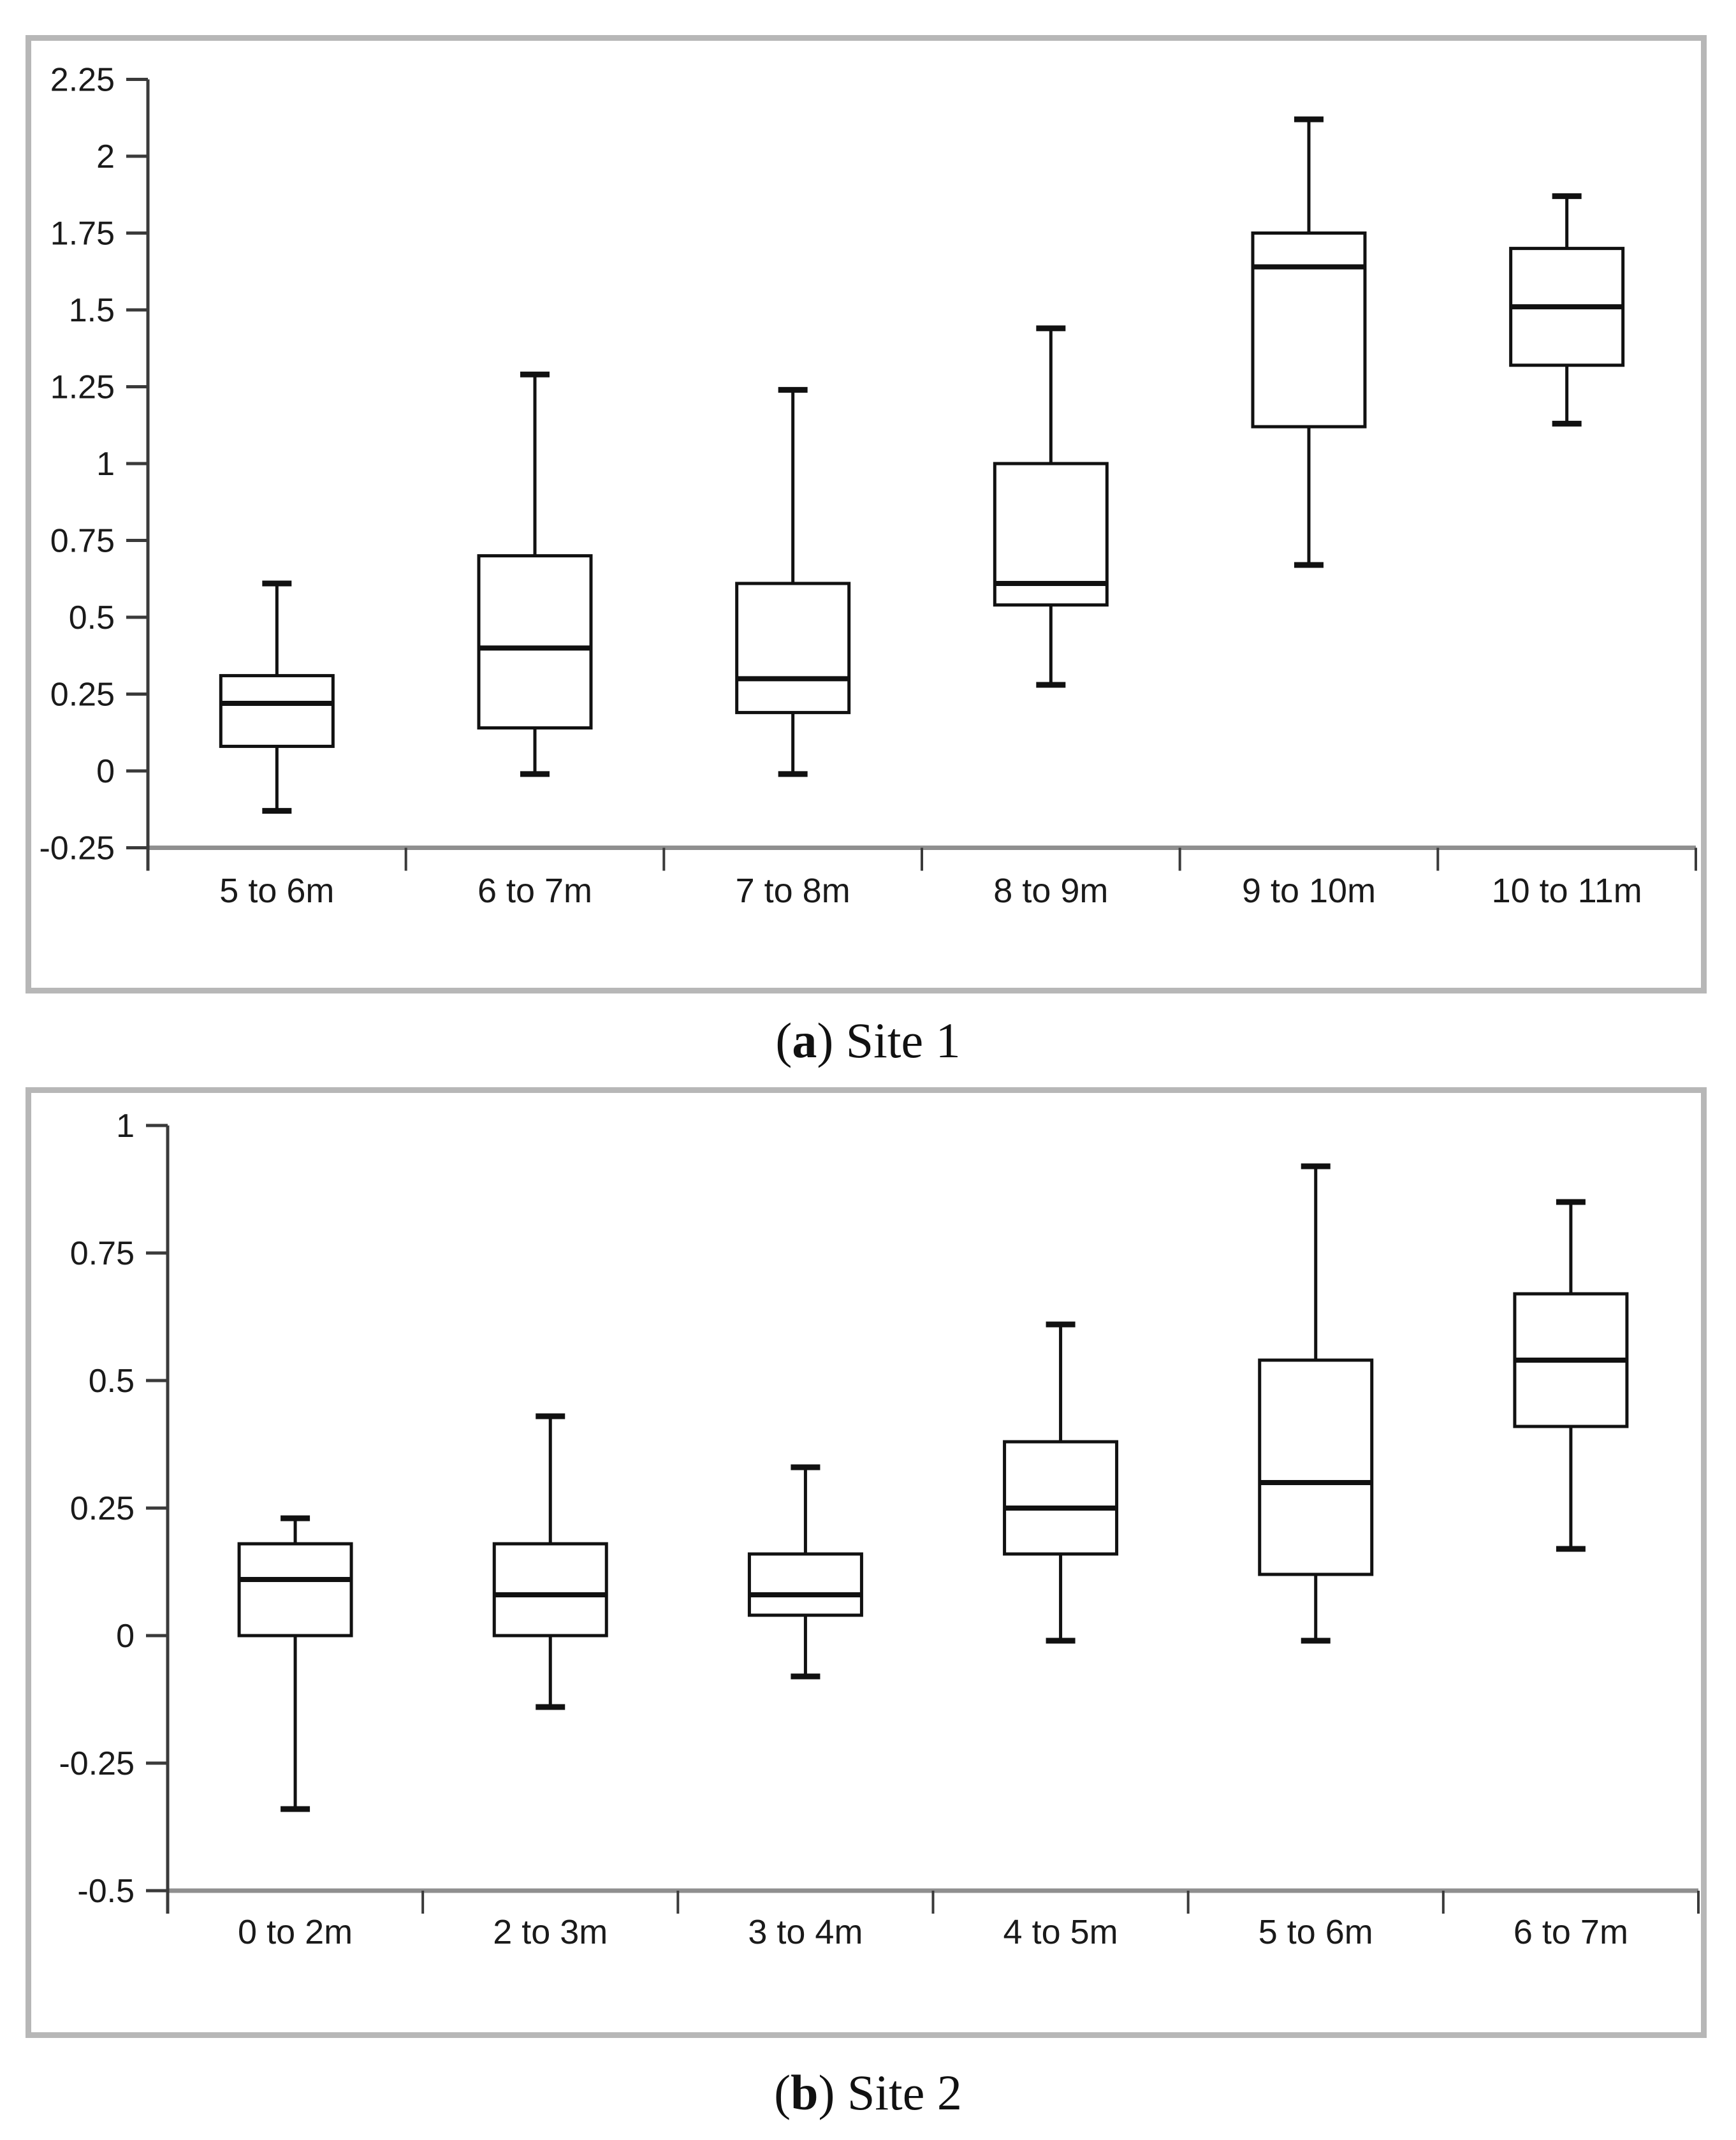  What do you see at coordinates (805, 2092) in the screenshot?
I see `site2-caption-letter: b` at bounding box center [805, 2092].